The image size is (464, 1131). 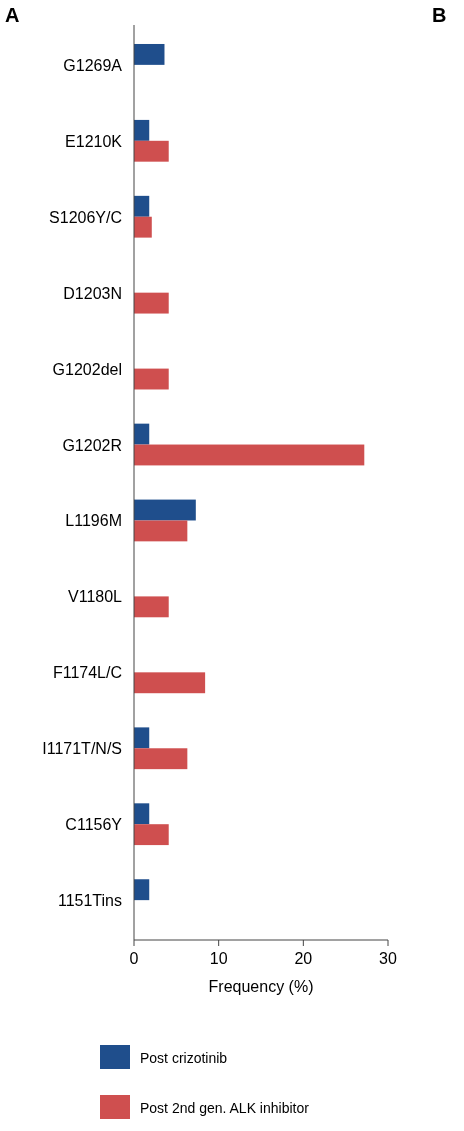 I want to click on x-tick-label: 30, so click(x=388, y=958).